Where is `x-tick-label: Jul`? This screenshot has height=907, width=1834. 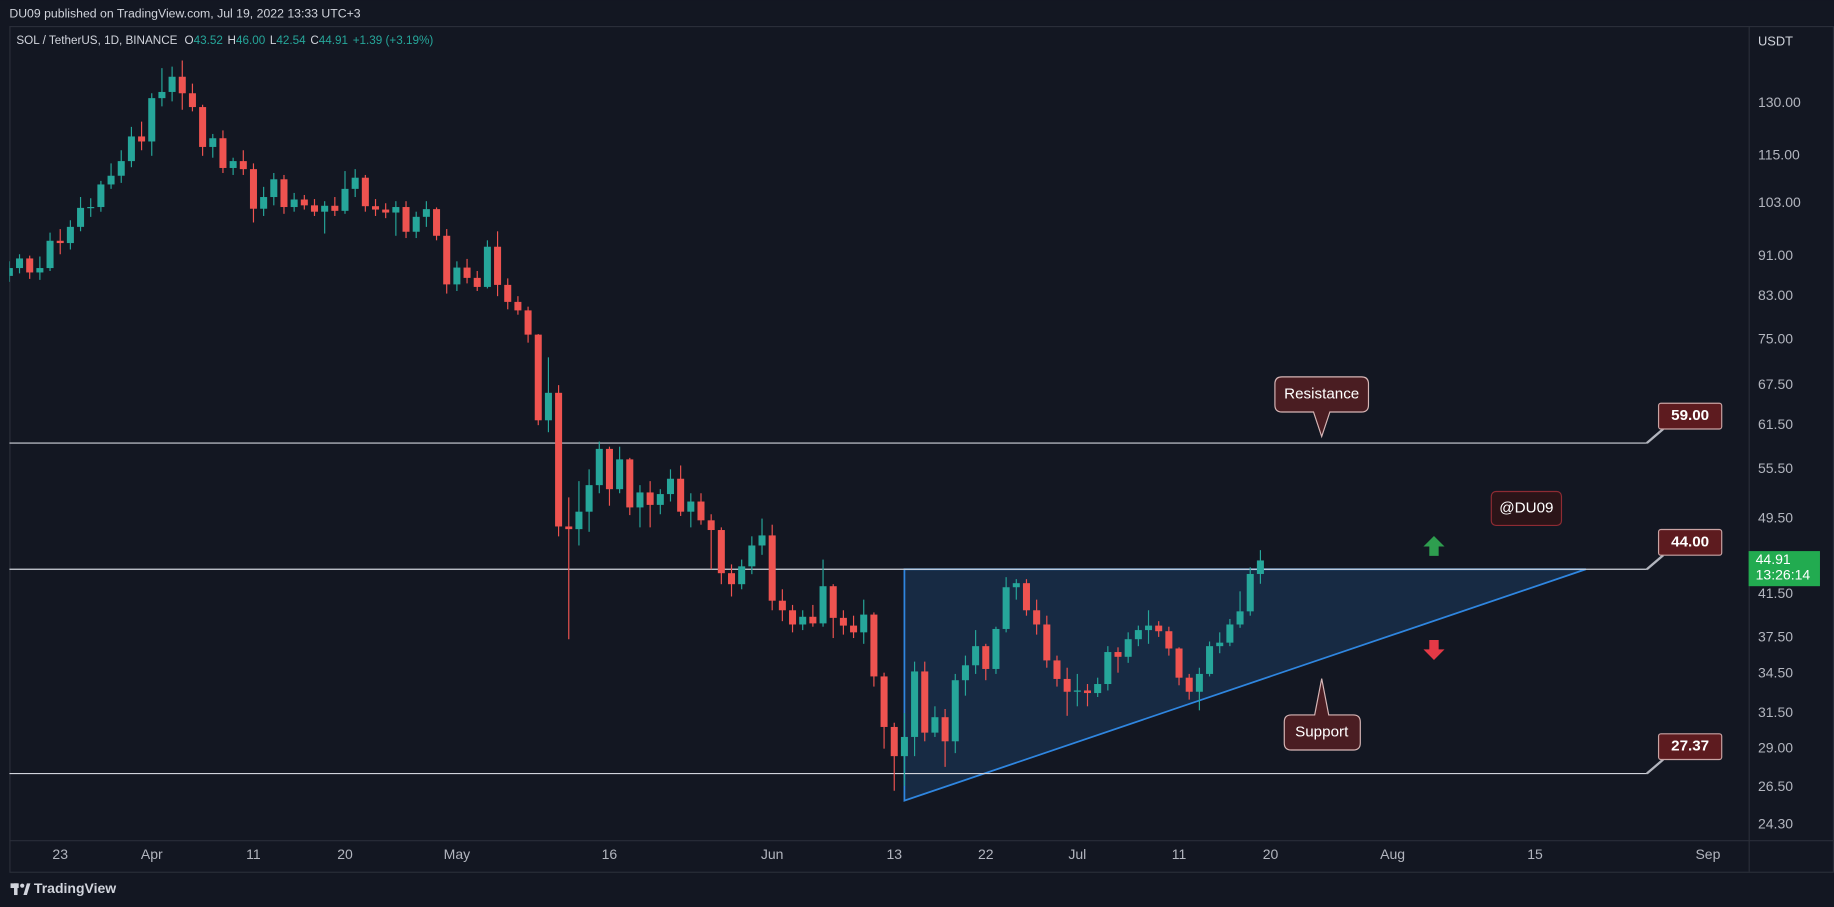 x-tick-label: Jul is located at coordinates (1077, 854).